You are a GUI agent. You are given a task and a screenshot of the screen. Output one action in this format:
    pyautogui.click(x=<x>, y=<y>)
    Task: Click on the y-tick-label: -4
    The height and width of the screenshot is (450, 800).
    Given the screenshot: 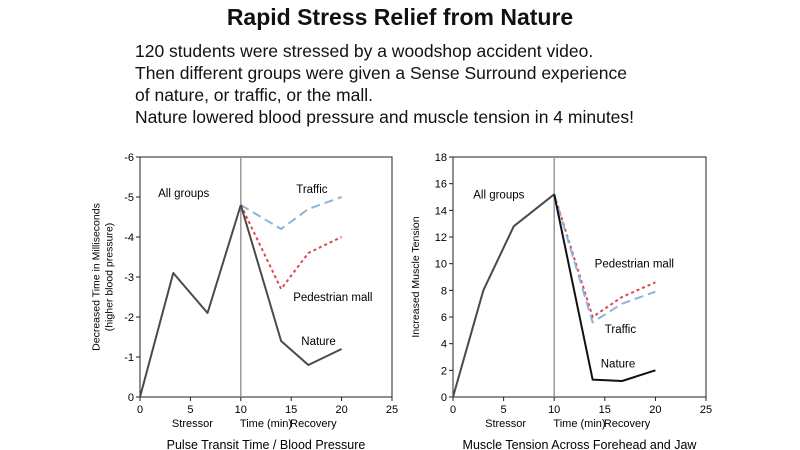 What is the action you would take?
    pyautogui.click(x=129, y=238)
    